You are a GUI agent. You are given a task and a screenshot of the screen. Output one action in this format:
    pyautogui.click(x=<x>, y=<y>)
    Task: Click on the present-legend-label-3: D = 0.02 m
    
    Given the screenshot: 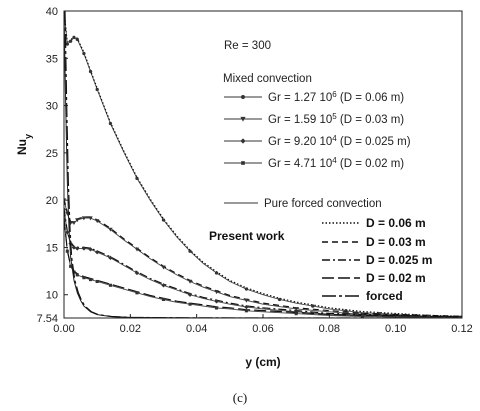 What is the action you would take?
    pyautogui.click(x=396, y=278)
    